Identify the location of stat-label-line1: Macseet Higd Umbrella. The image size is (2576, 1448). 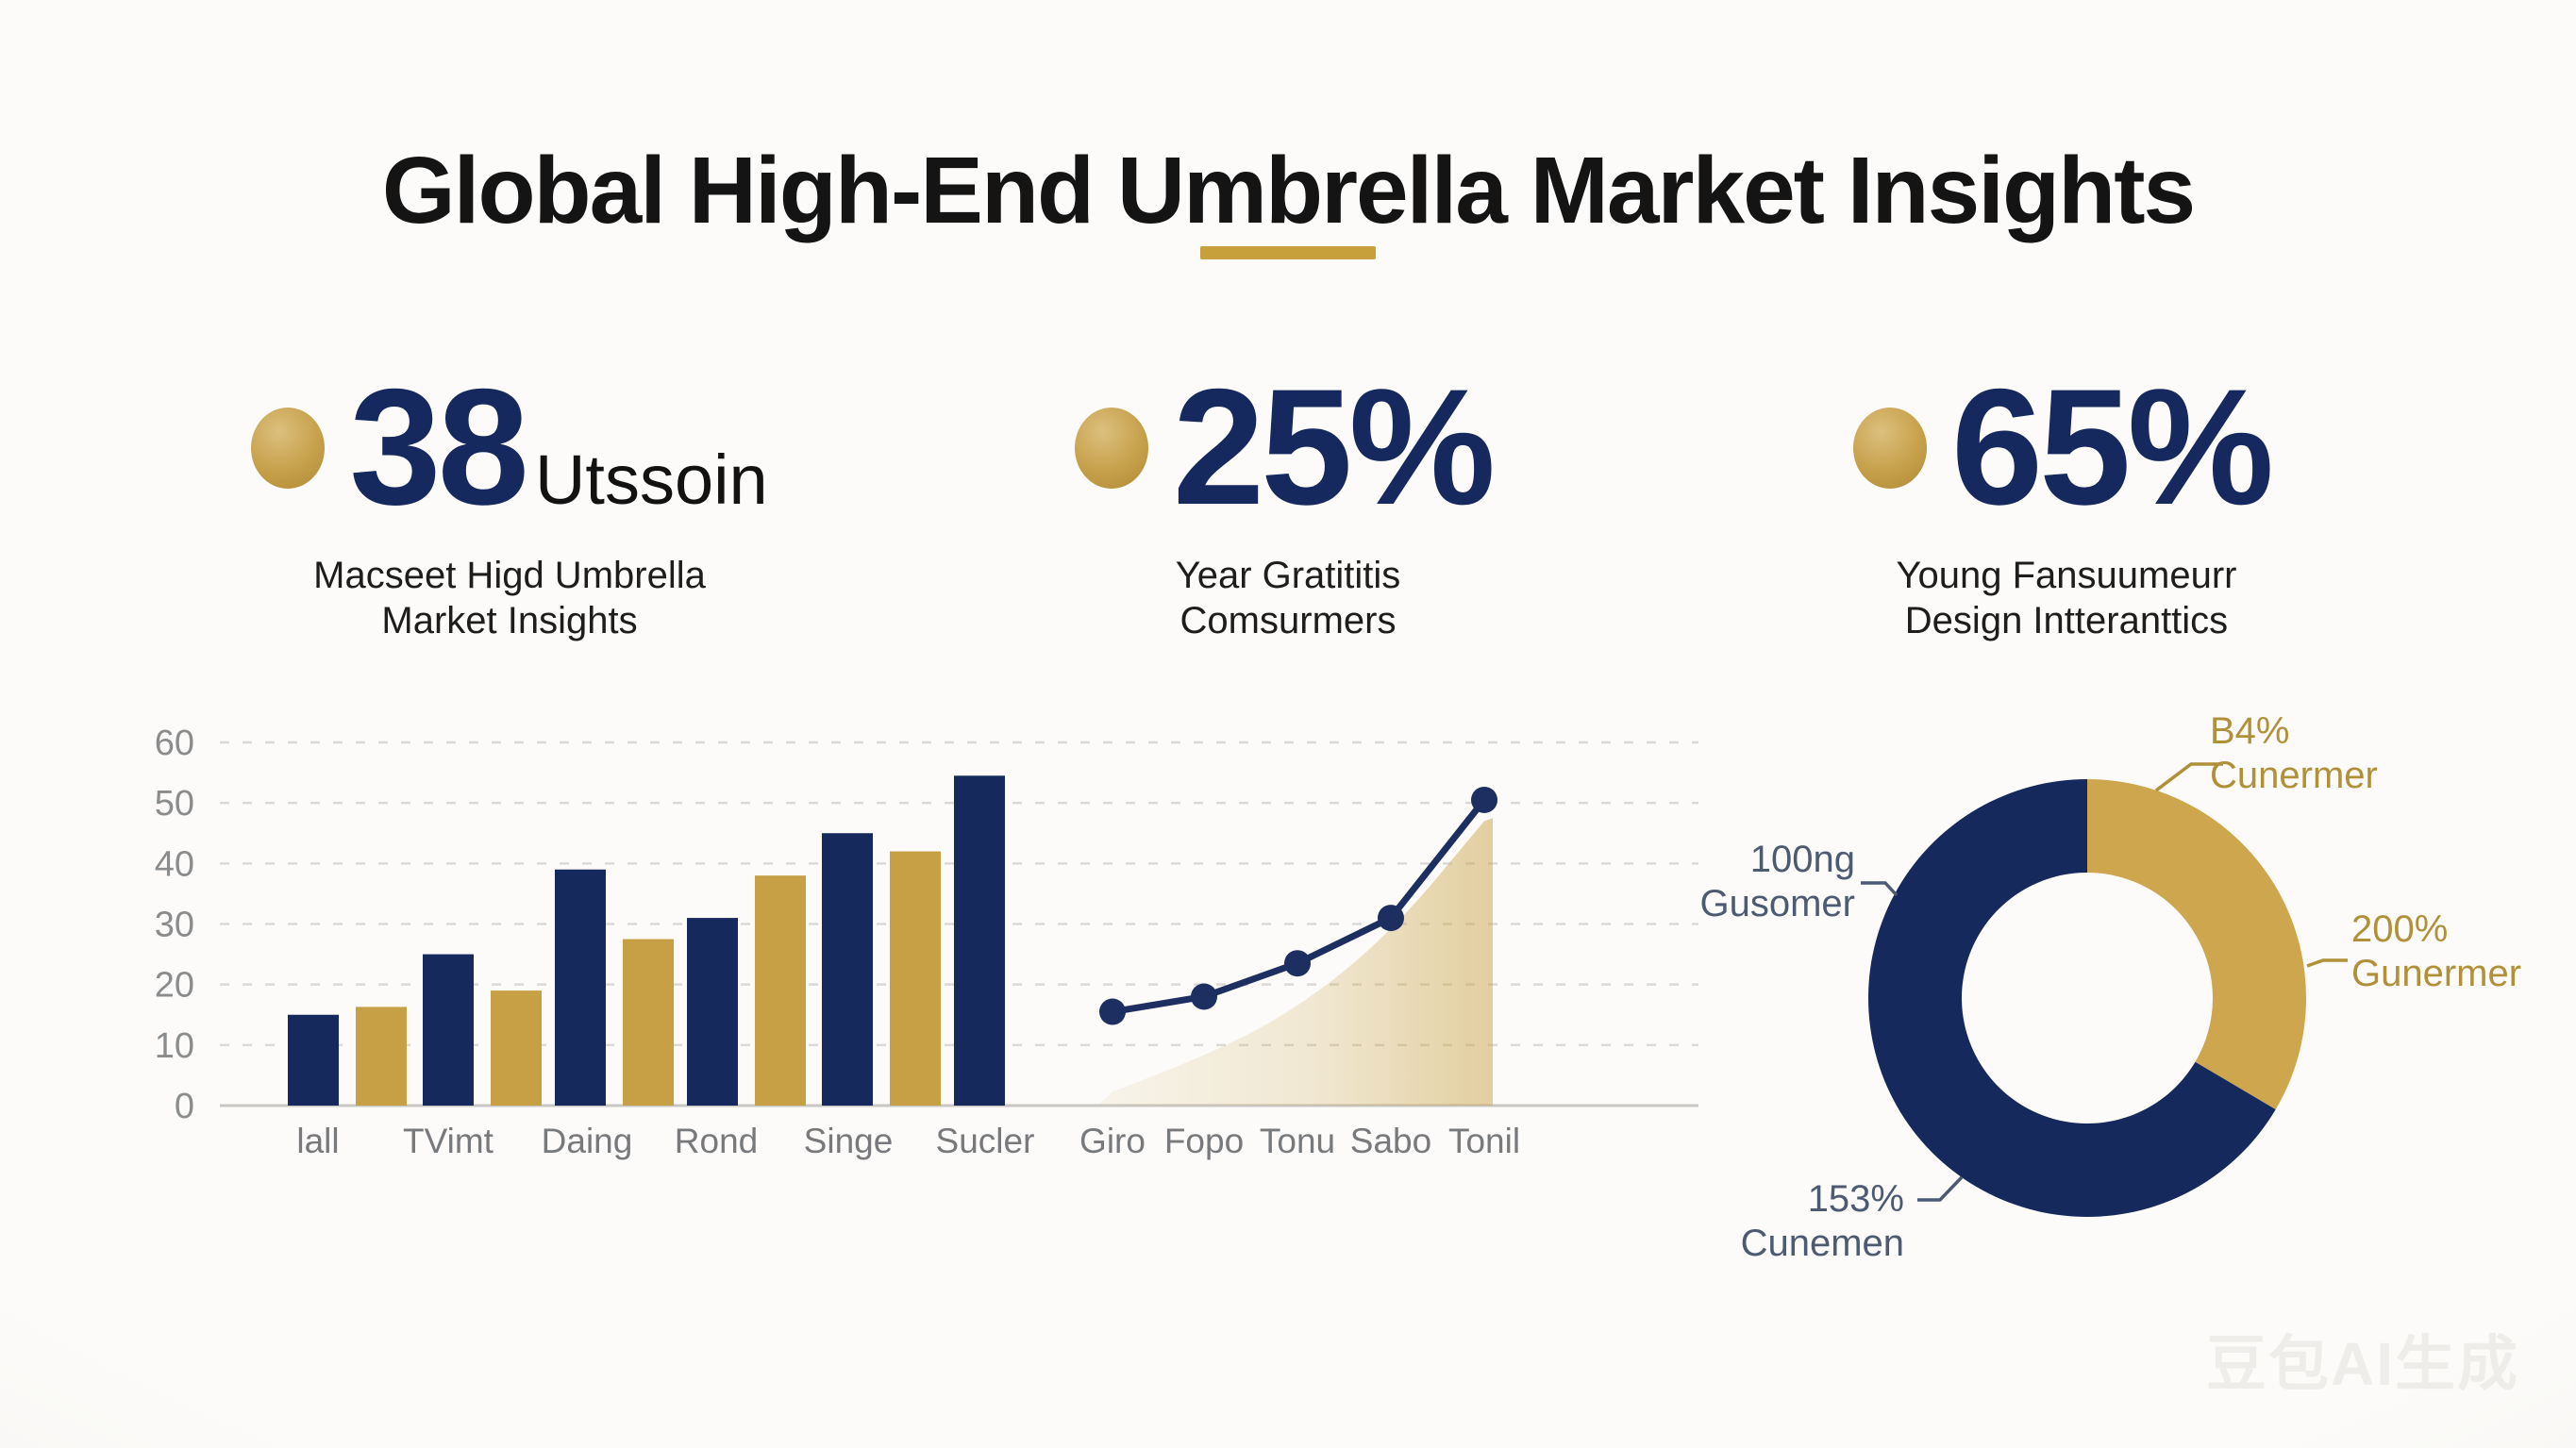
(509, 575).